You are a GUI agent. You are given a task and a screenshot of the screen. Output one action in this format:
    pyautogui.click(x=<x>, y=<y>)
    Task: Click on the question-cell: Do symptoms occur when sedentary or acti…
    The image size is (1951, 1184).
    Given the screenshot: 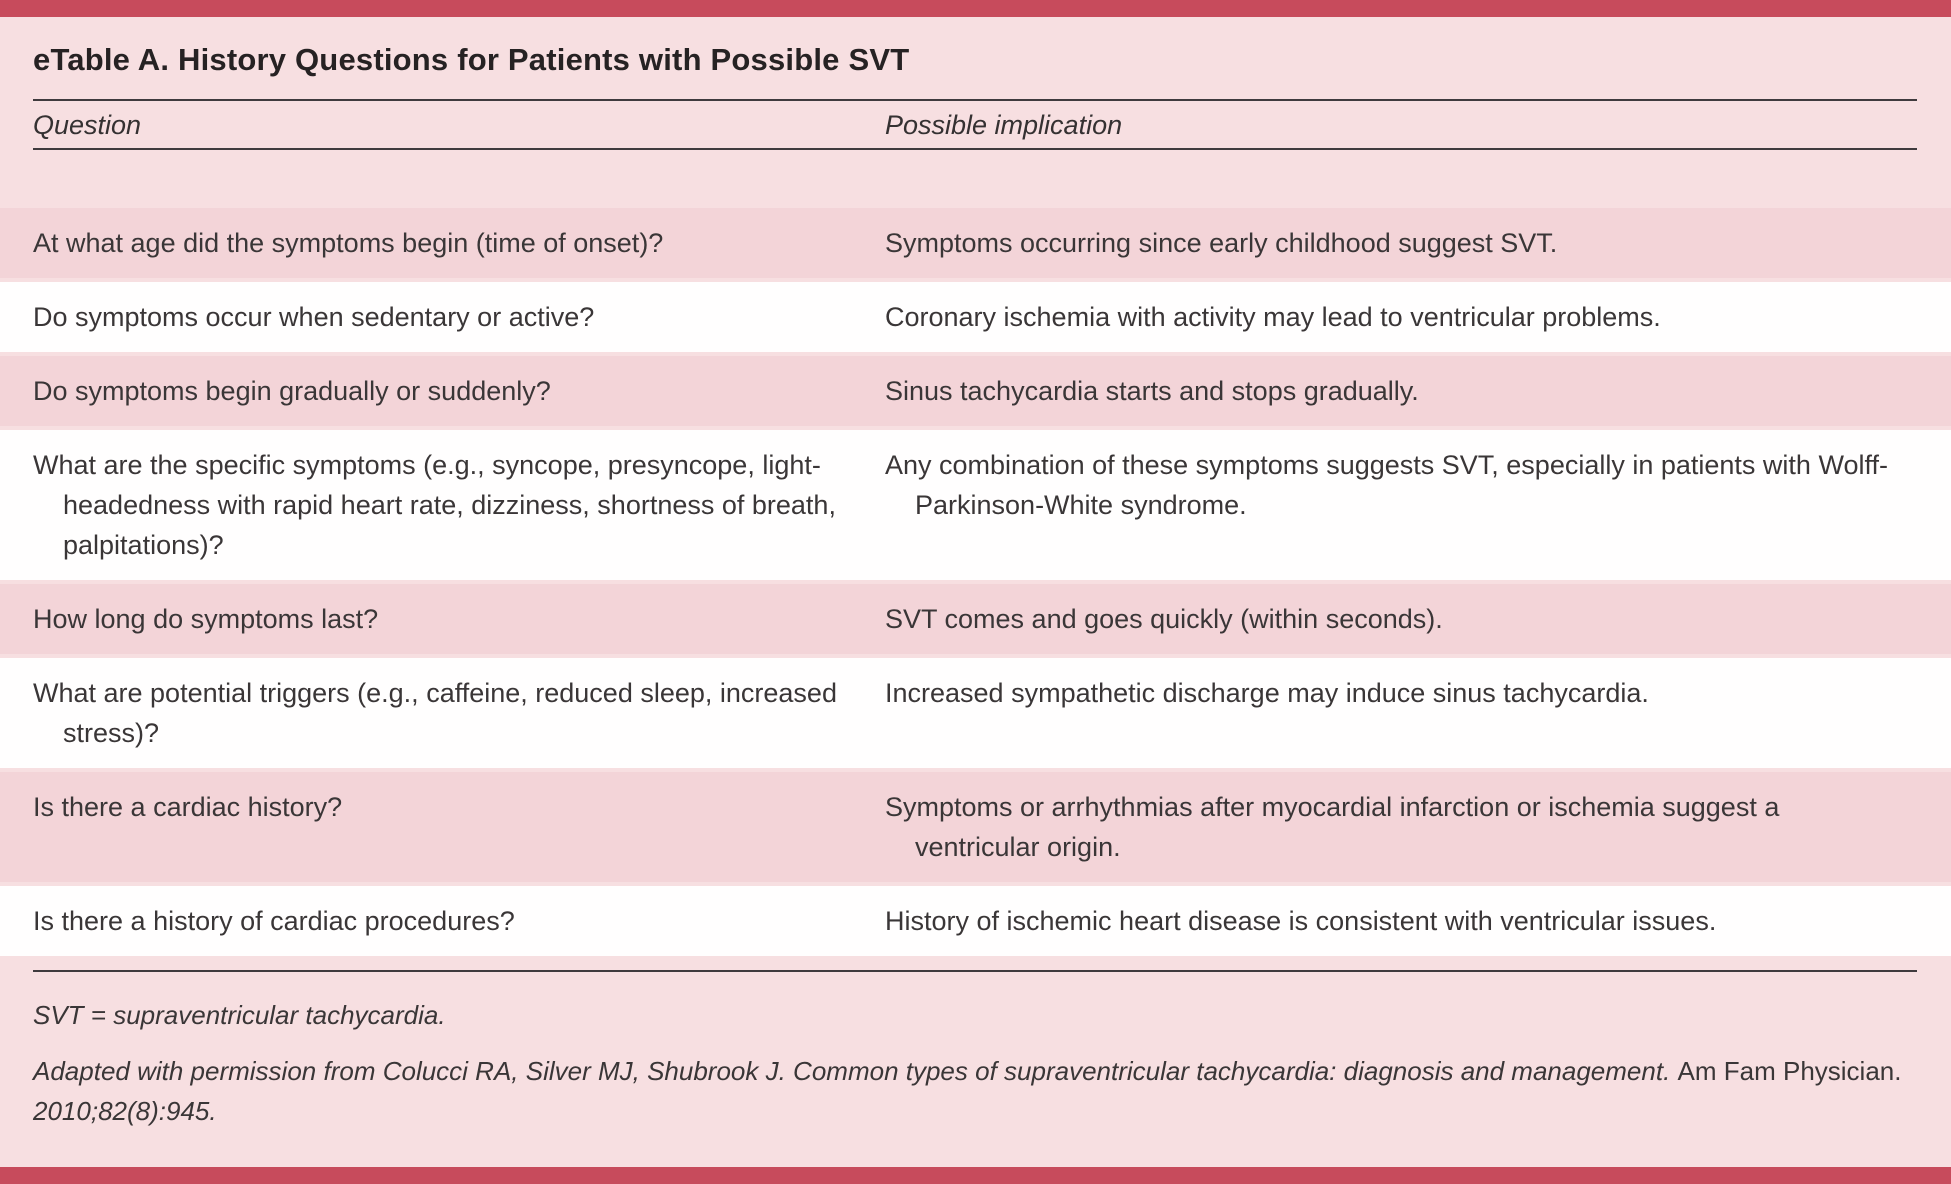 What is the action you would take?
    pyautogui.click(x=314, y=317)
    